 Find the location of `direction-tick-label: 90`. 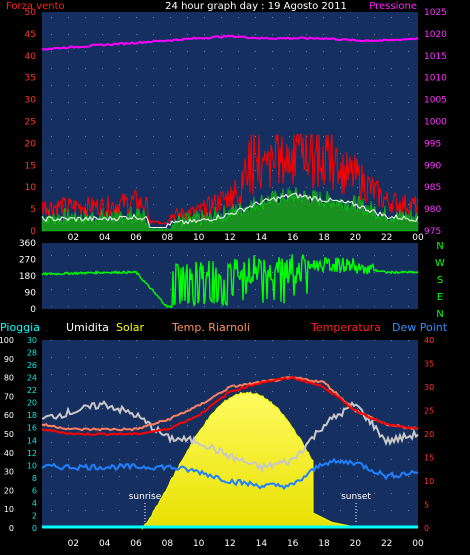

direction-tick-label: 90 is located at coordinates (31, 294).